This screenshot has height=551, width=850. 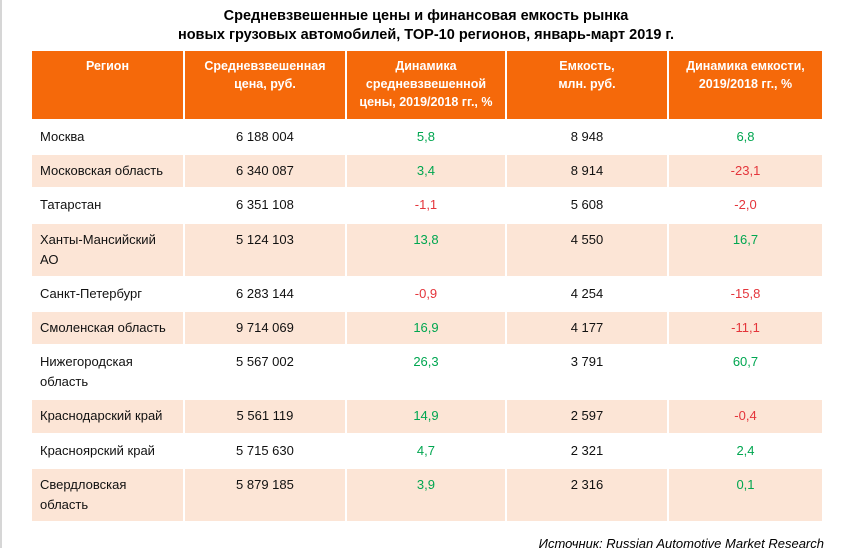 I want to click on price-cell: 9 714 069, so click(x=264, y=328).